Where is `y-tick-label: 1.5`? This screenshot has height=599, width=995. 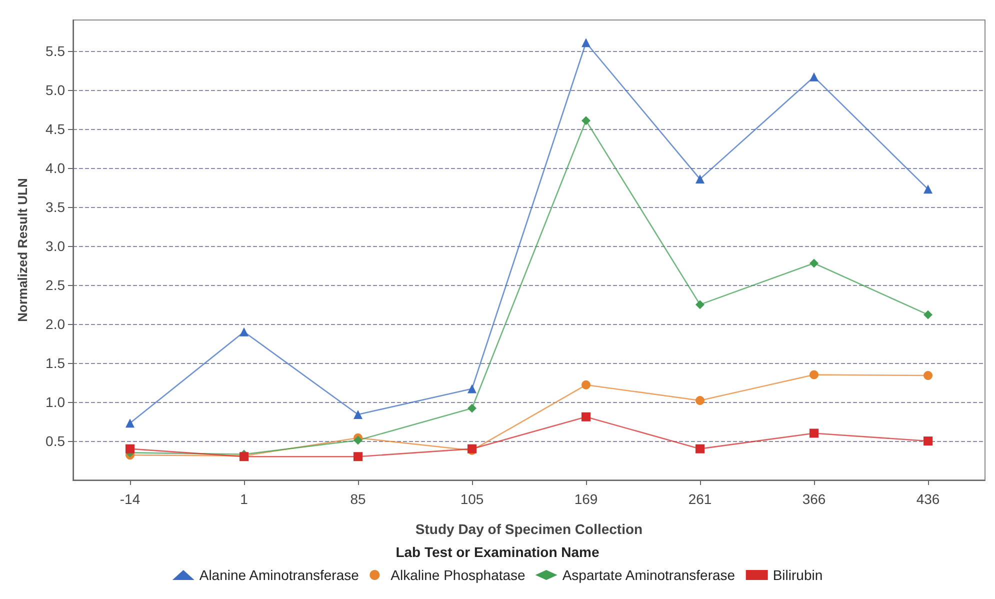
y-tick-label: 1.5 is located at coordinates (56, 363).